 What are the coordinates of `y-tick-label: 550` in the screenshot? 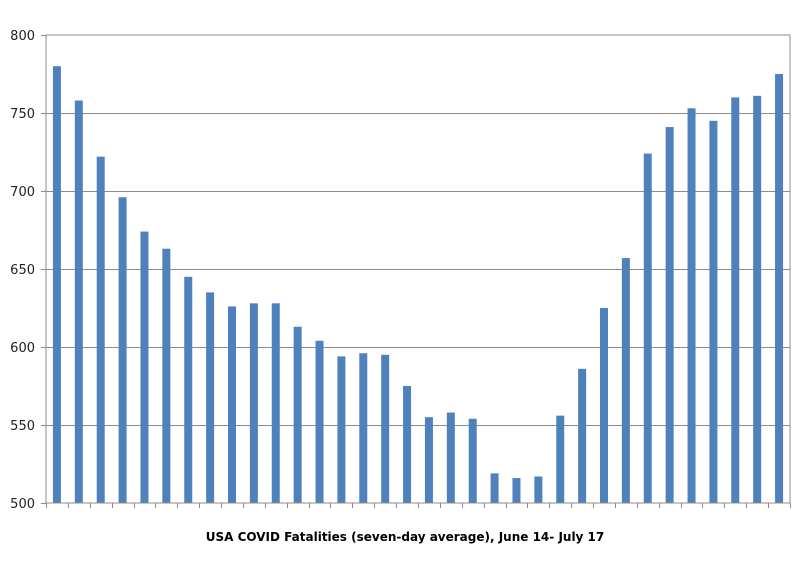 It's located at (22, 426).